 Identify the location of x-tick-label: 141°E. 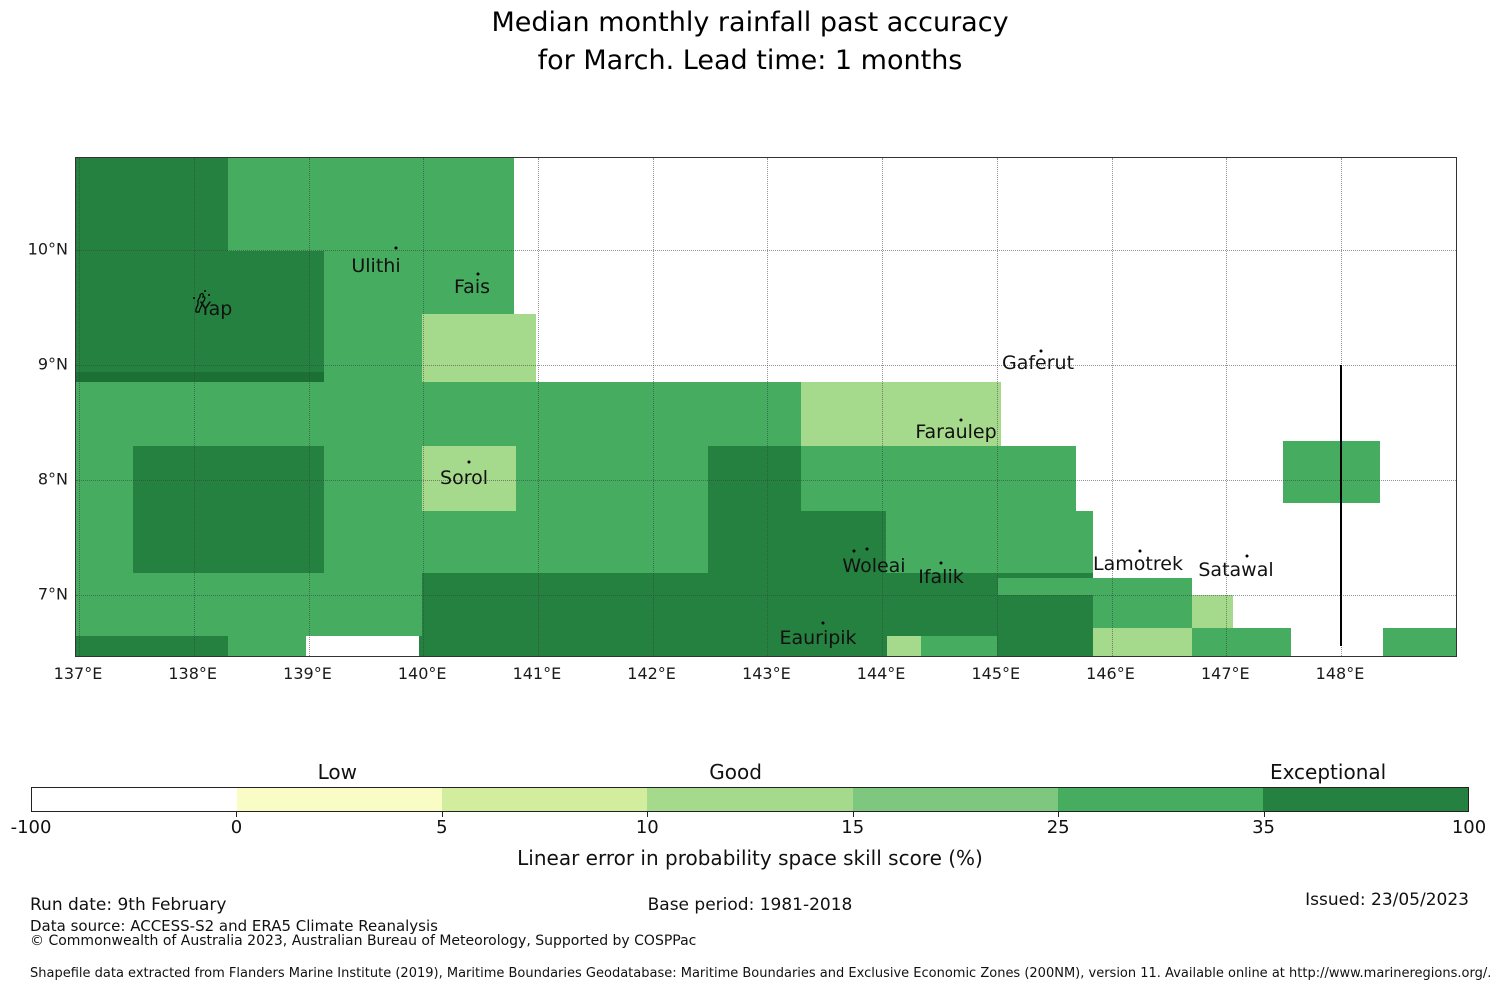
(537, 673).